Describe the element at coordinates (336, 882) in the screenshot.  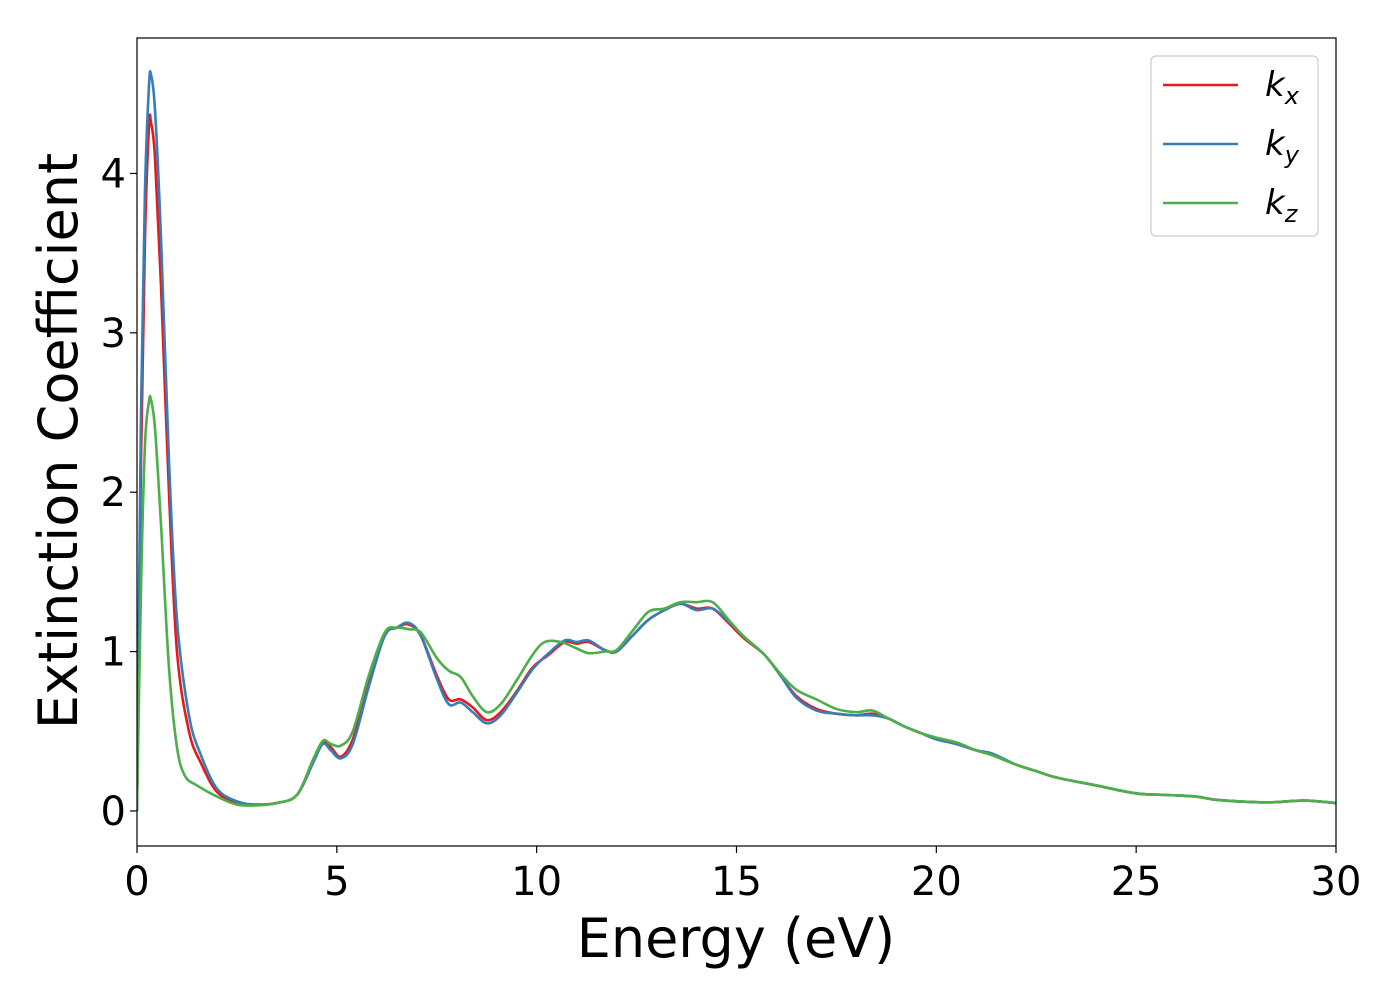
I see `x-tick-label: 5` at that location.